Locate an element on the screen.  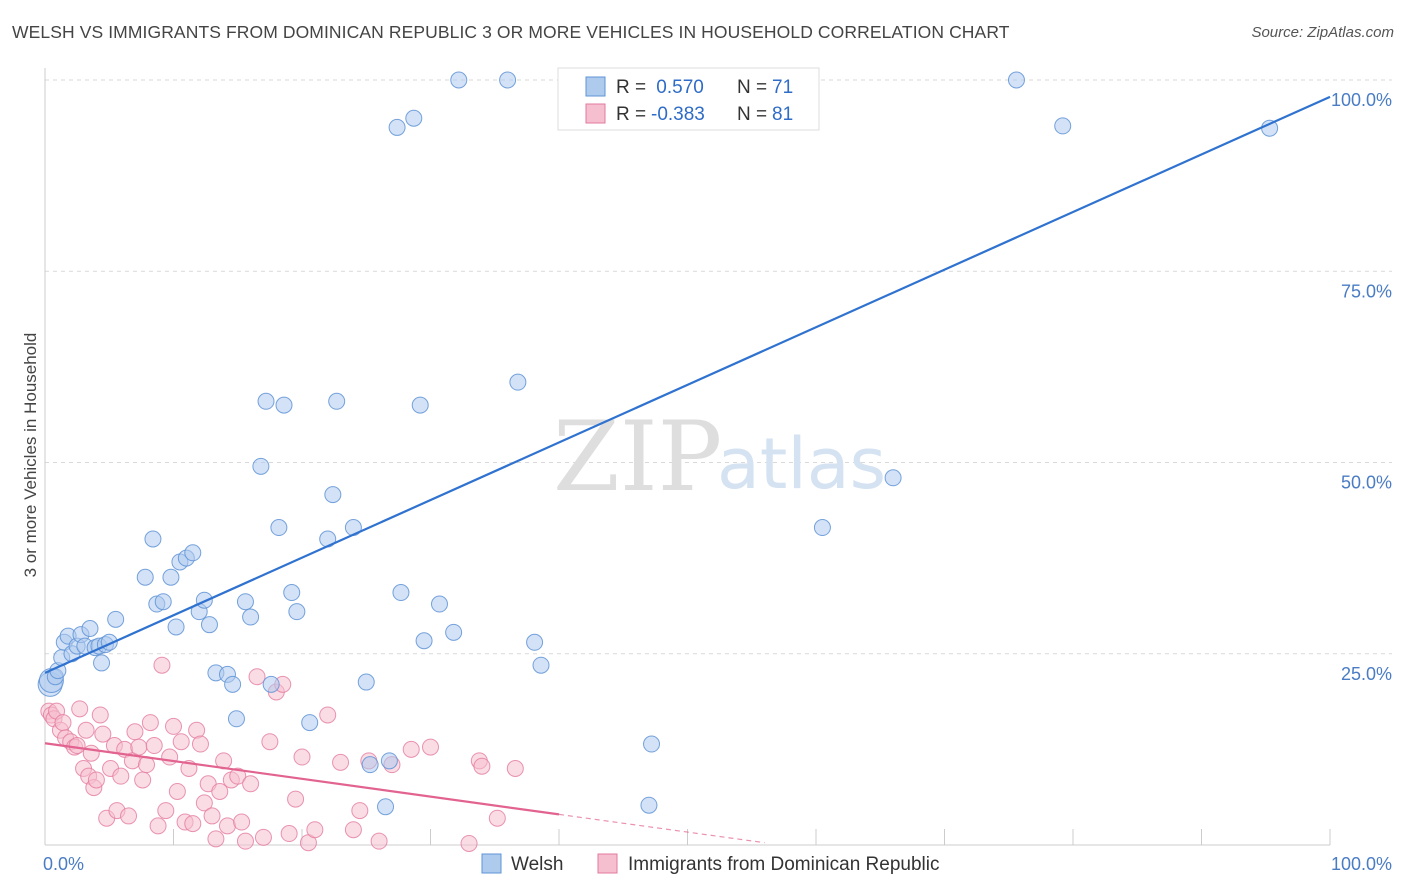
watermark-atlas: atlas is located at coordinates (801, 464).